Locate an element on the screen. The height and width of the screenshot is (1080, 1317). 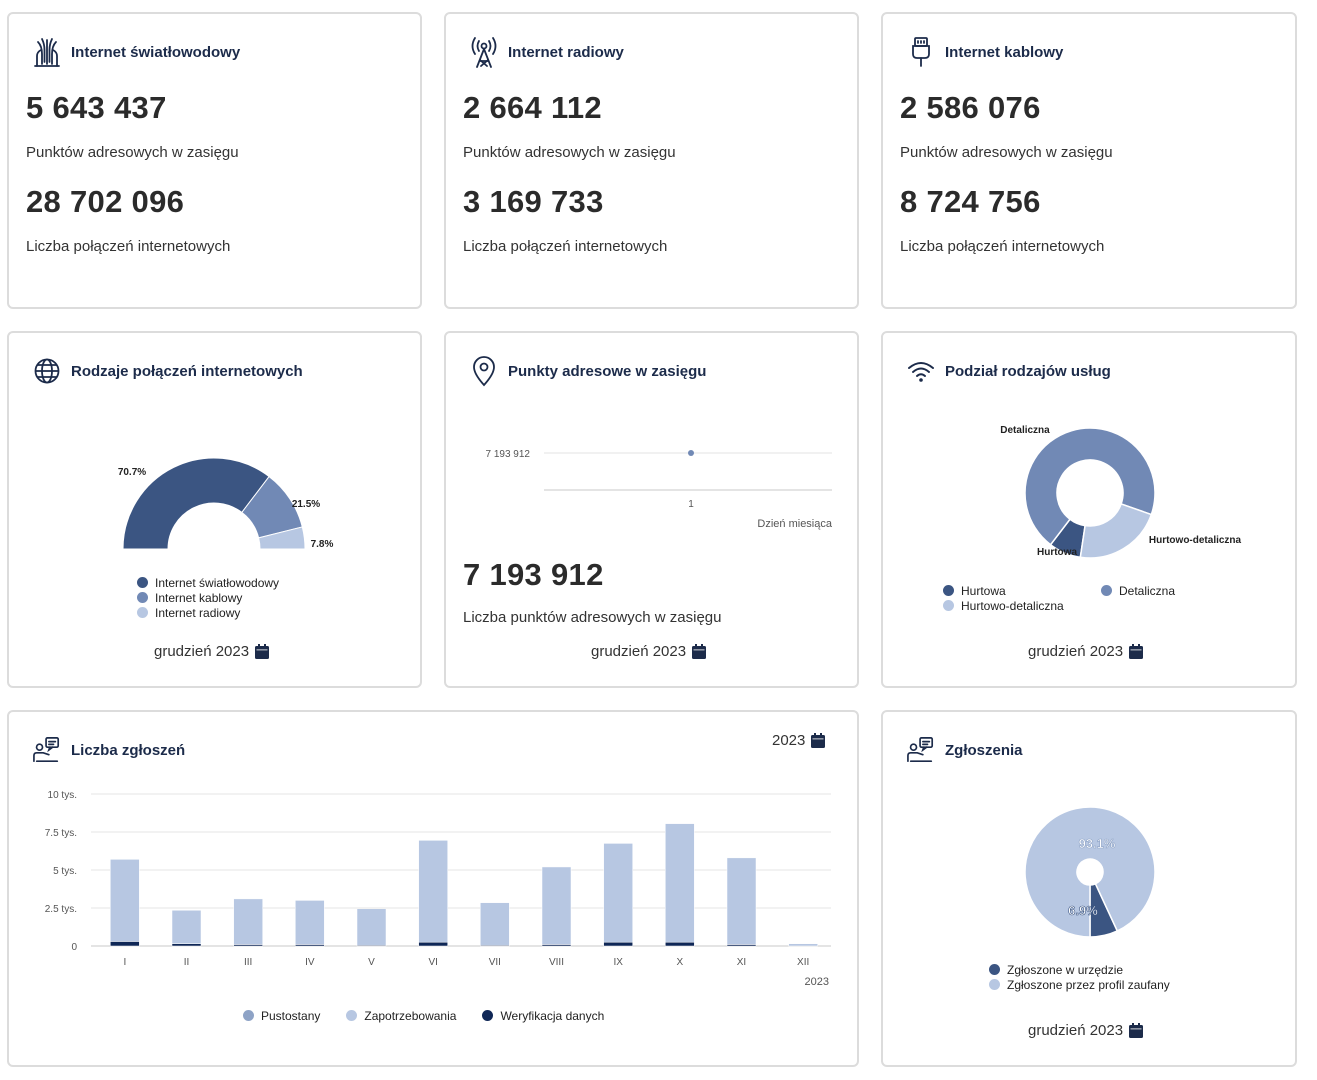
data-label: Detaliczna is located at coordinates (1025, 430).